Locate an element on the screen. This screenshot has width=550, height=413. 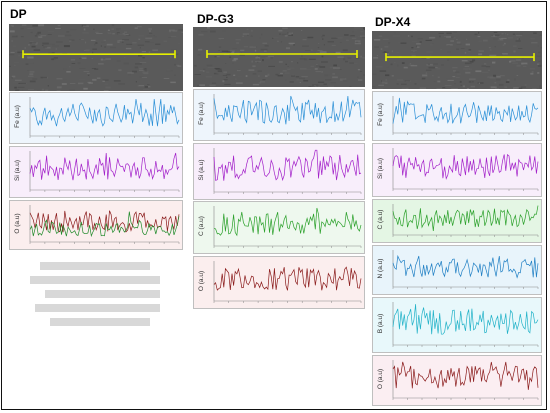
linescan-panel-dp-x4-si: Si (a.u) is located at coordinates (457, 170).